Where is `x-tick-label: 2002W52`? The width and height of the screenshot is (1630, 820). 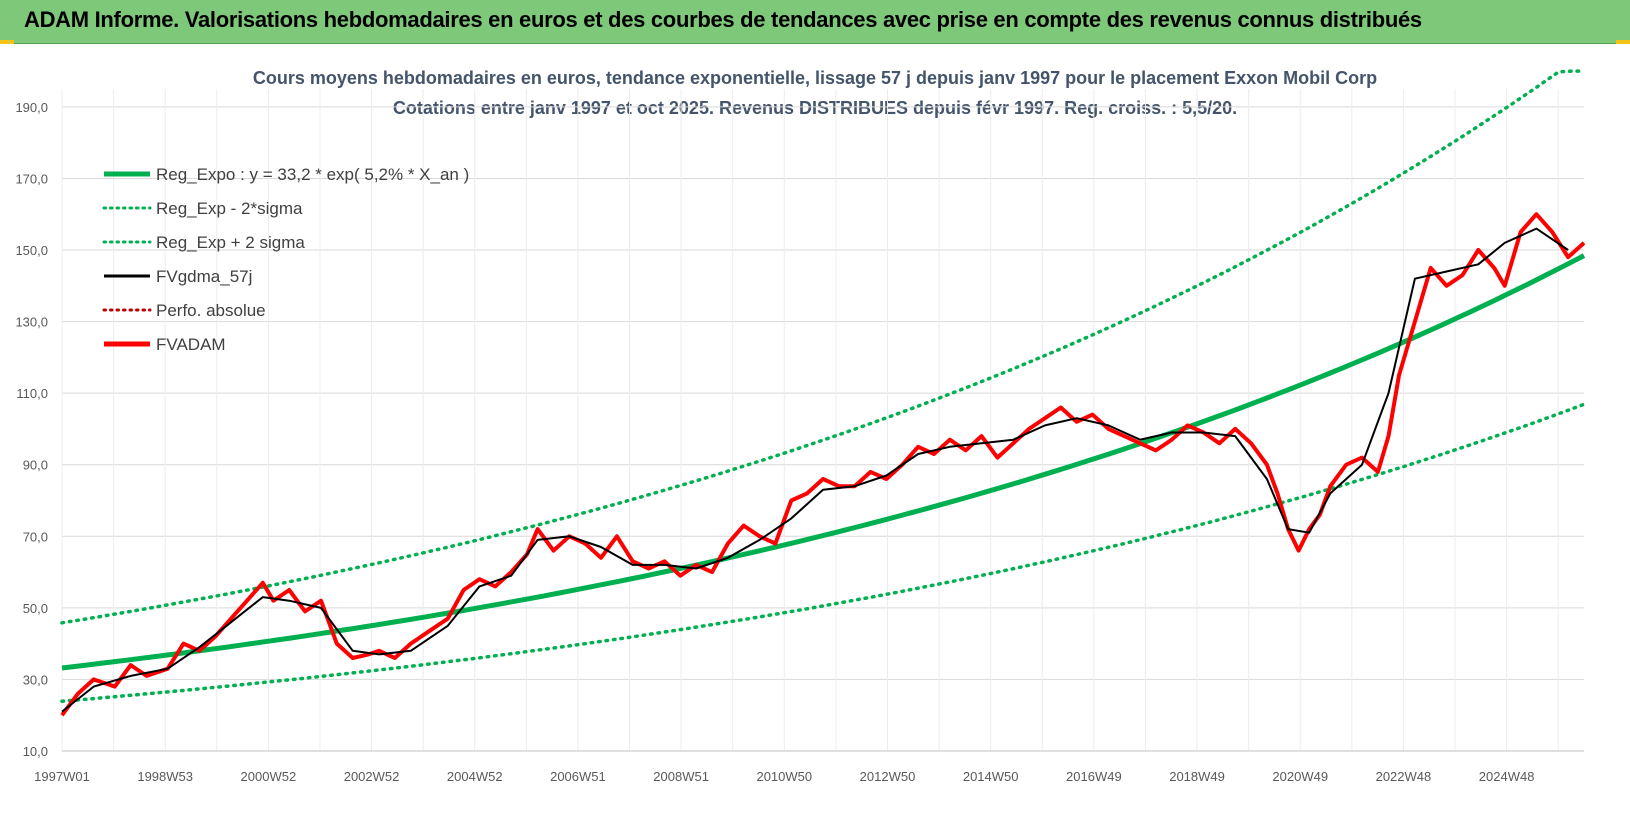 x-tick-label: 2002W52 is located at coordinates (372, 776).